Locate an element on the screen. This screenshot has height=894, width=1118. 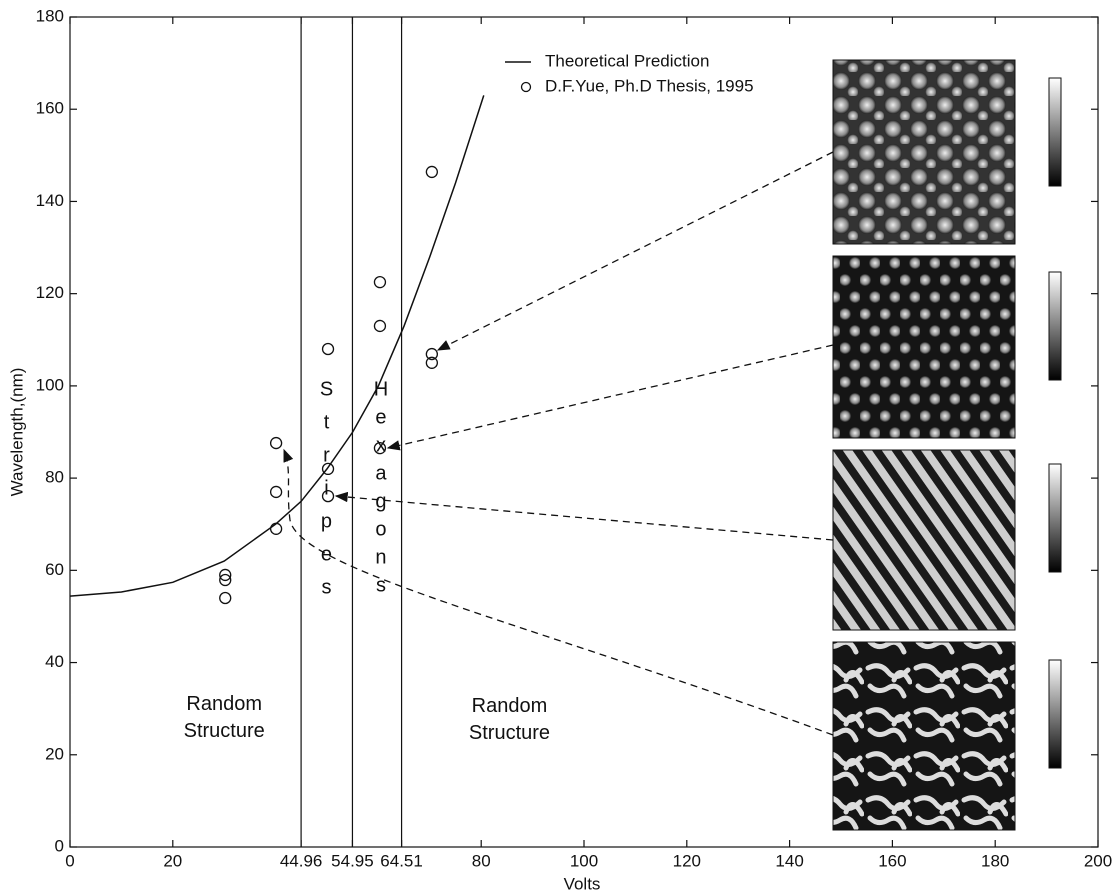
legend-marker is located at coordinates (526, 87).